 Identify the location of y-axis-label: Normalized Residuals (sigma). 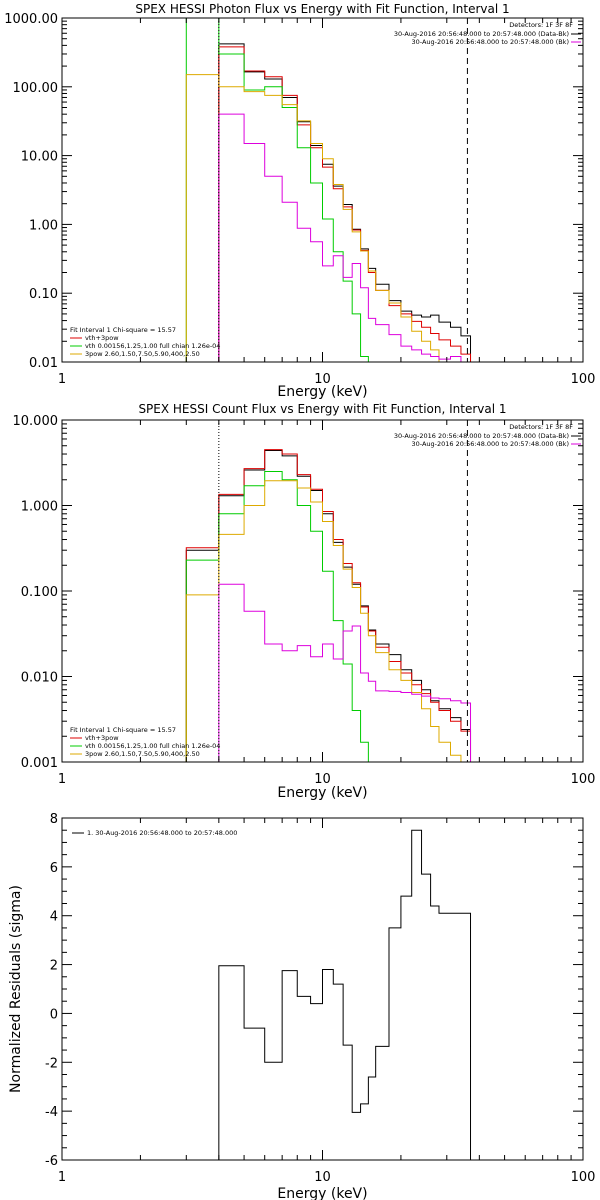
(16, 989).